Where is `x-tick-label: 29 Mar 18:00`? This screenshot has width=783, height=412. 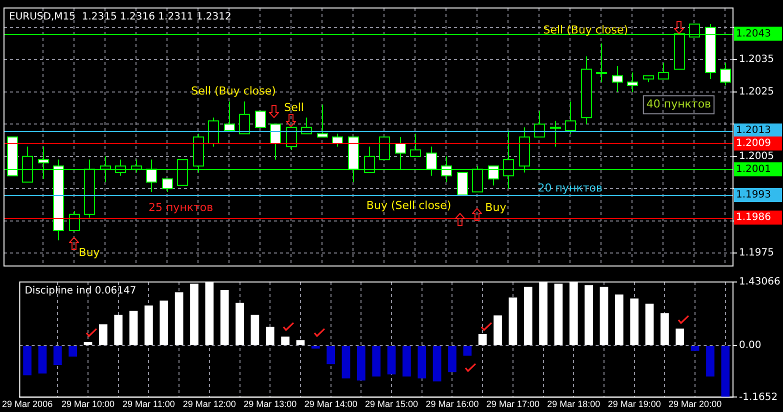 x-tick-label: 29 Mar 18:00 is located at coordinates (573, 404).